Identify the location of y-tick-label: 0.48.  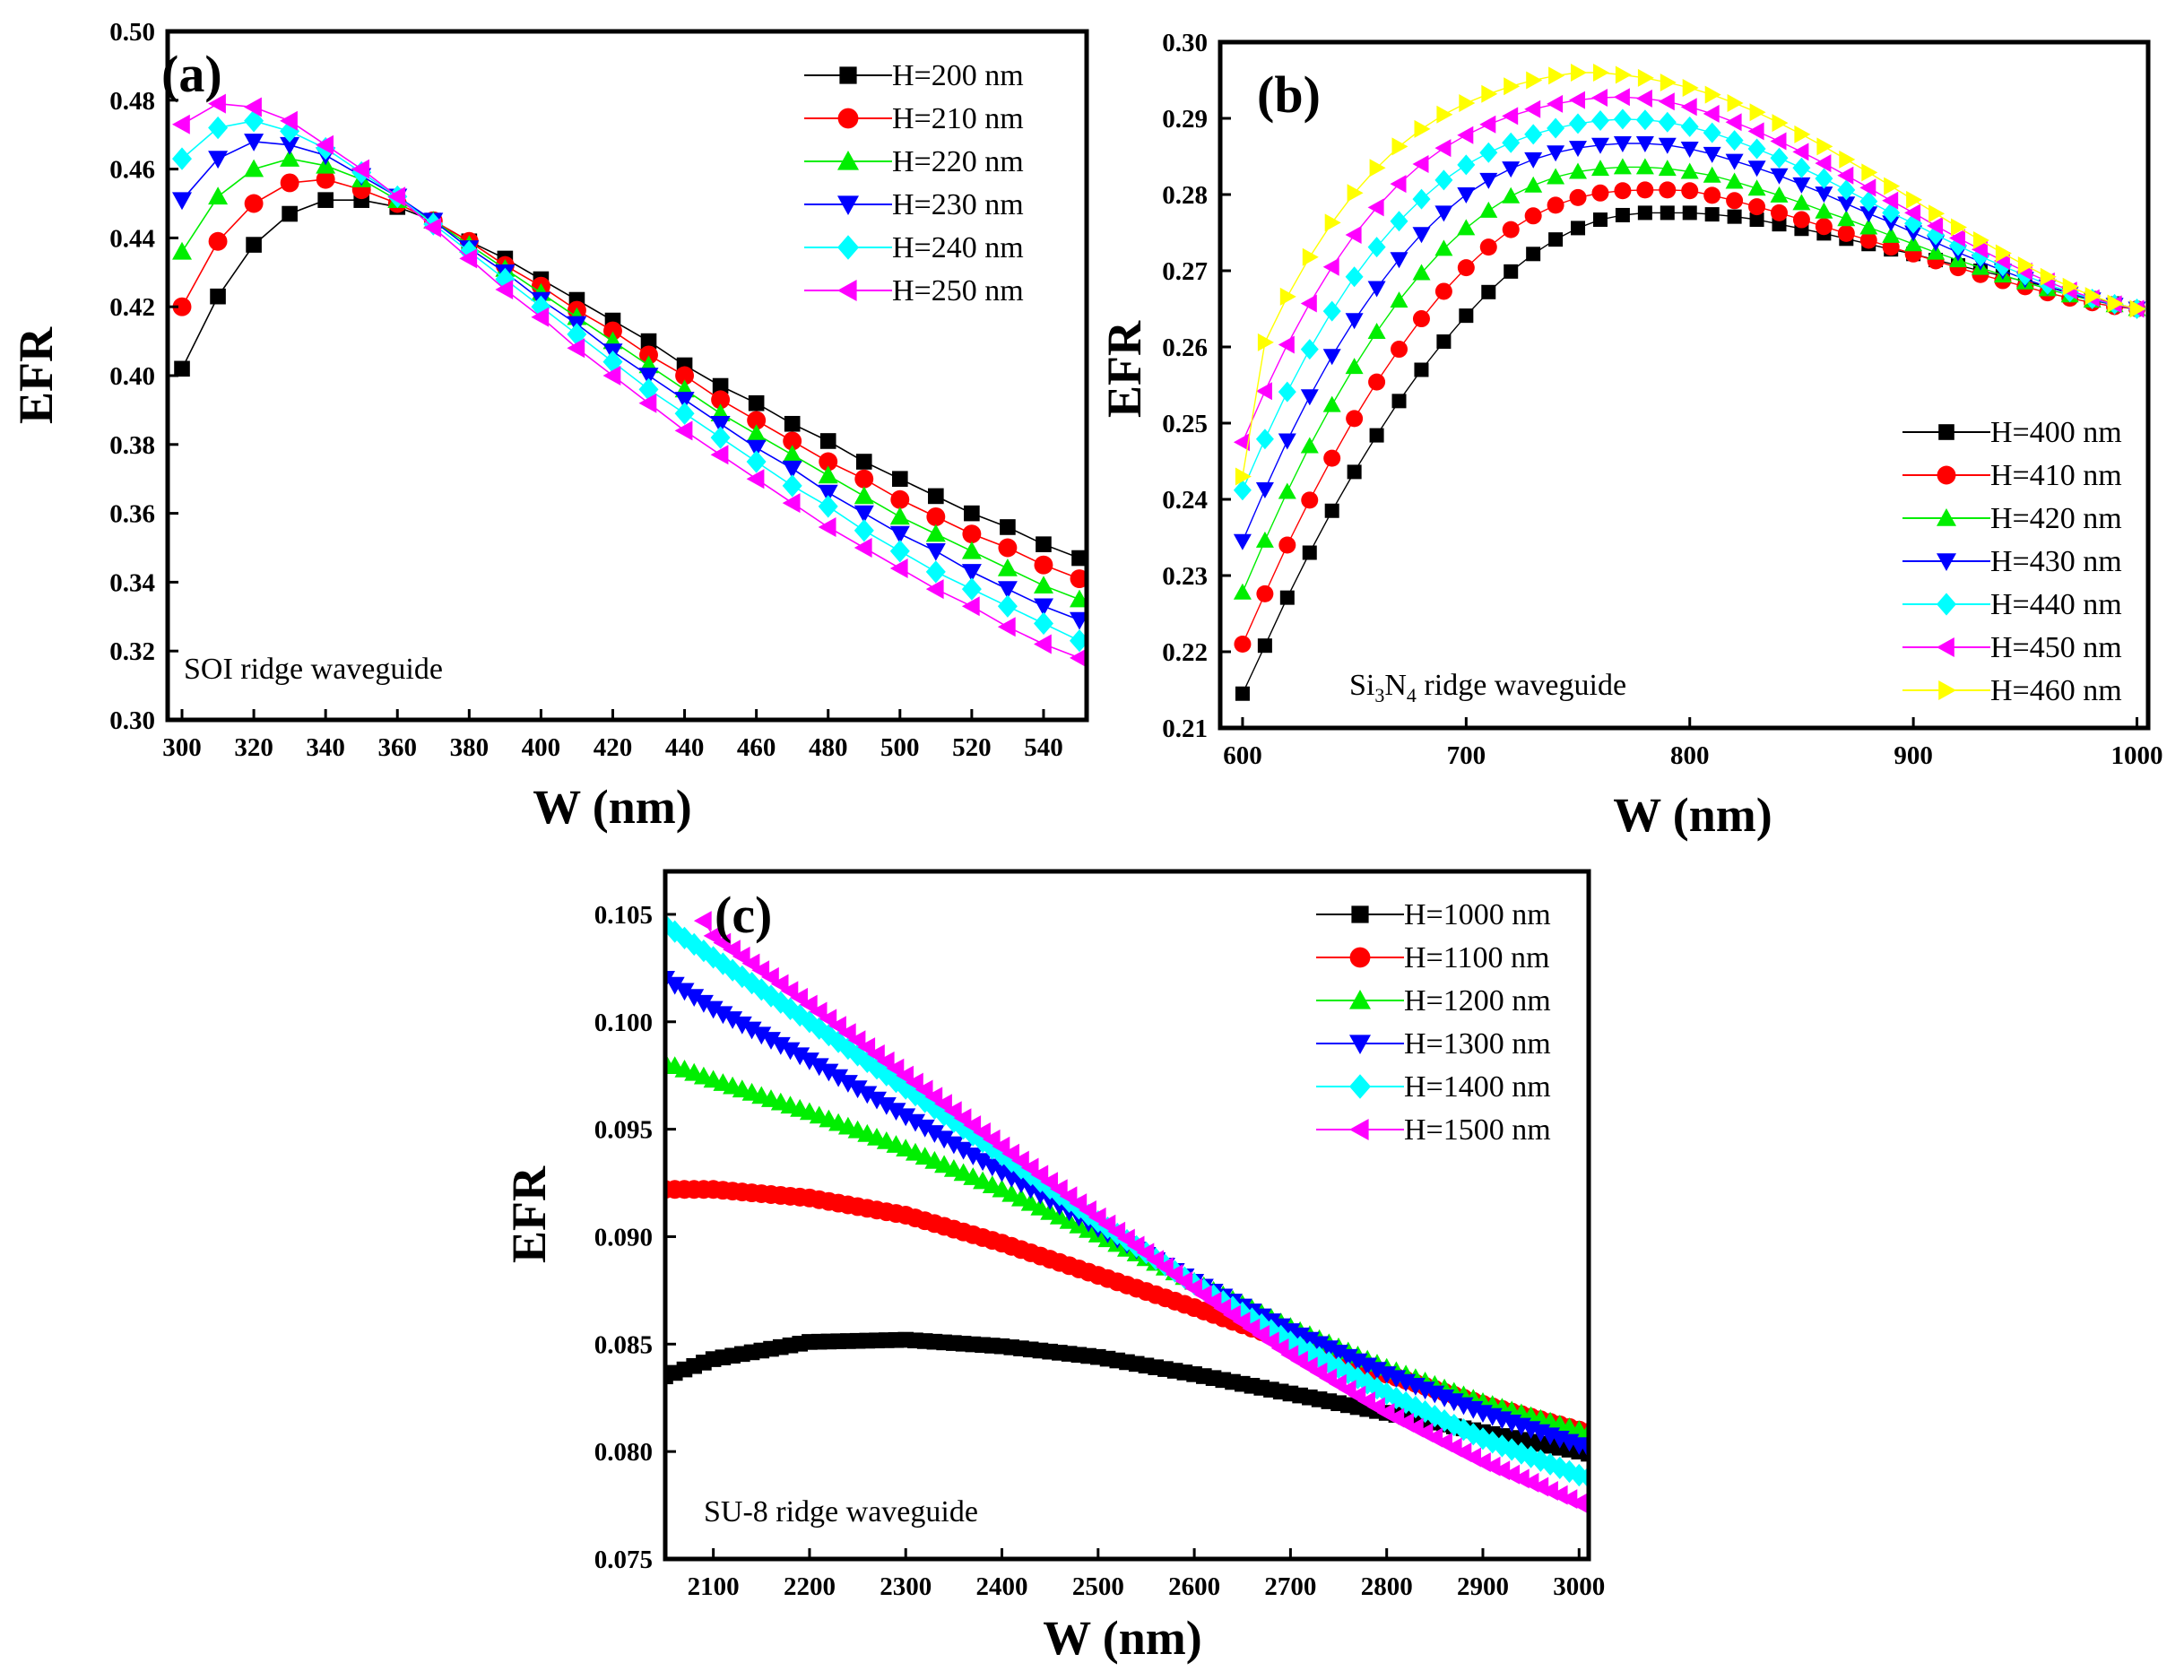
(132, 101).